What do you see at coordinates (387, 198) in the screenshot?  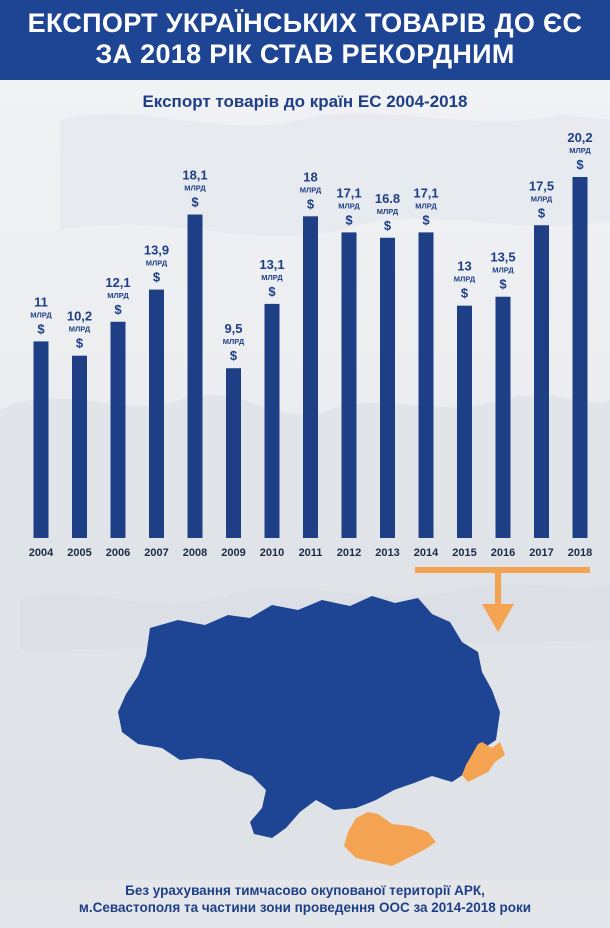 I see `value-label-2013: 16.8` at bounding box center [387, 198].